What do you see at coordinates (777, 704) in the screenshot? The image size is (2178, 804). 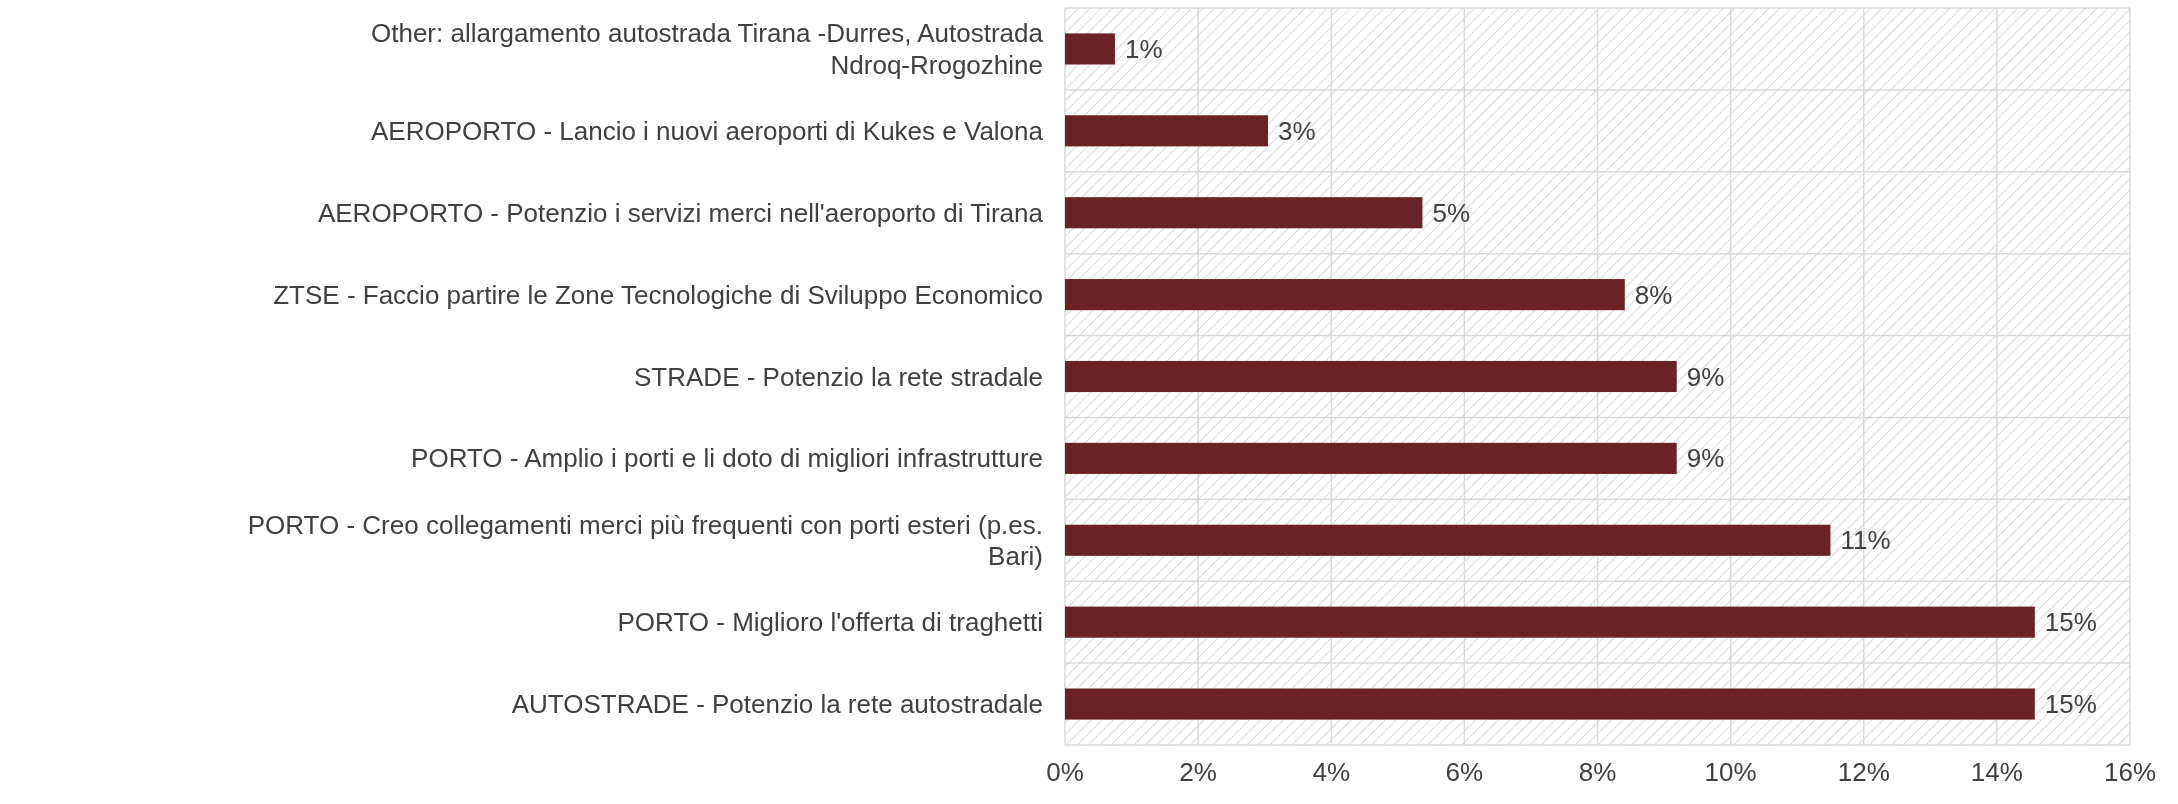 I see `y-tick-label: AUTOSTRADE - Potenzio la rete autostradale` at bounding box center [777, 704].